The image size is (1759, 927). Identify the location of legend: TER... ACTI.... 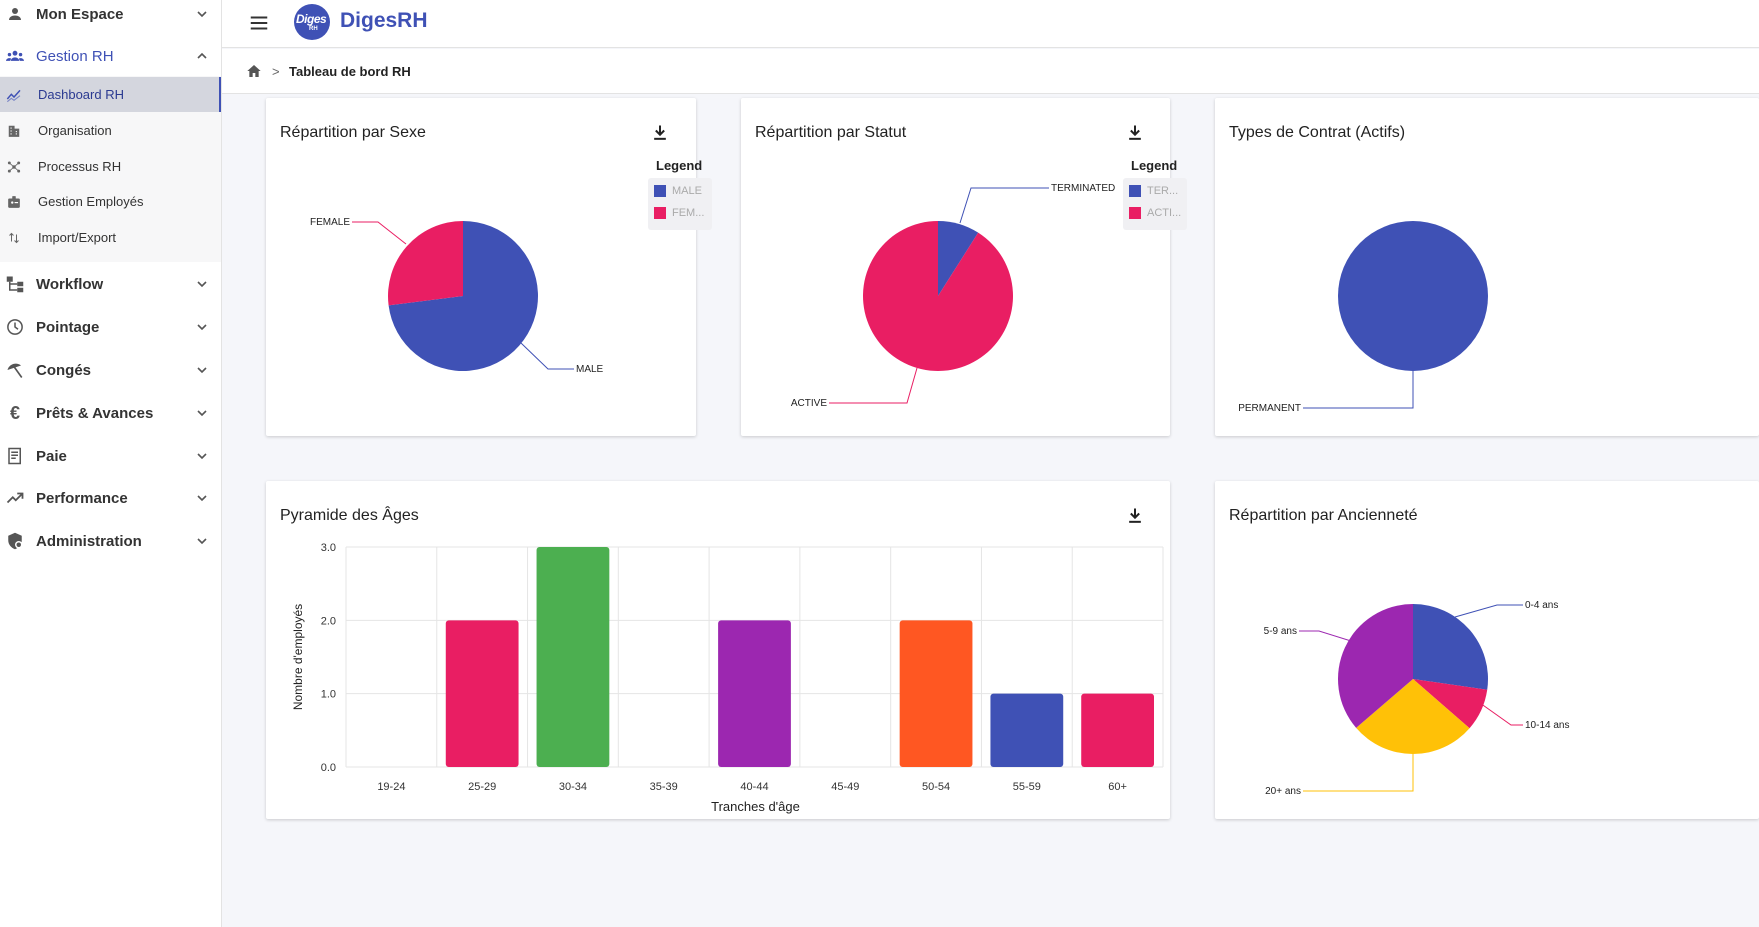
(1155, 204).